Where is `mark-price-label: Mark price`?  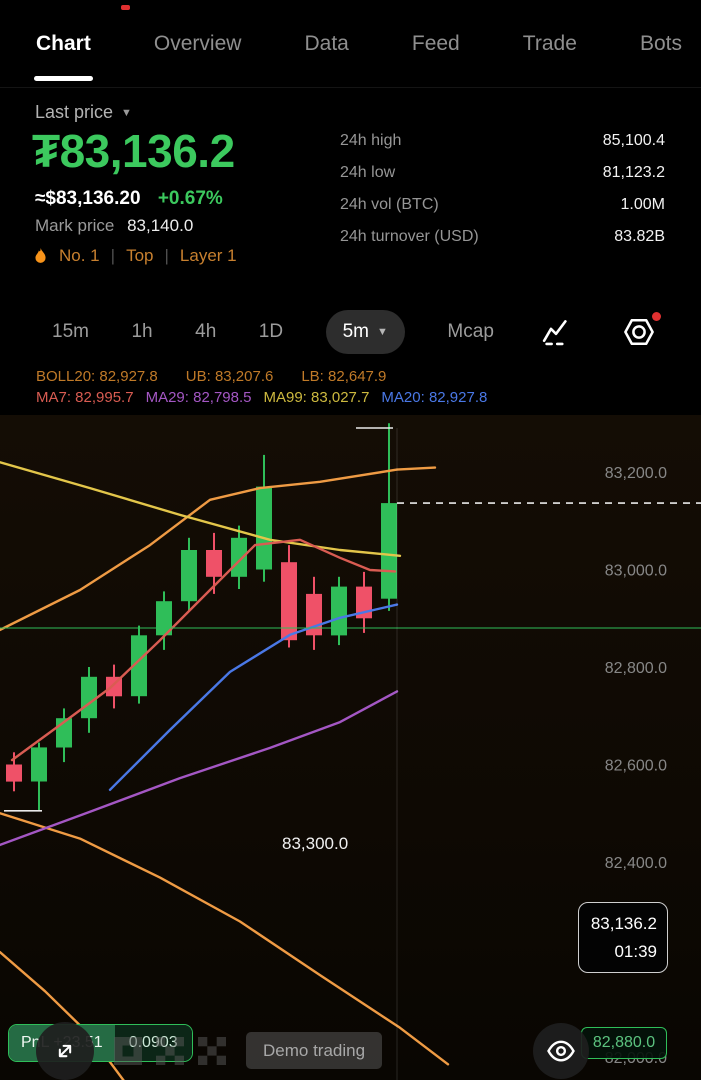 mark-price-label: Mark price is located at coordinates (75, 225).